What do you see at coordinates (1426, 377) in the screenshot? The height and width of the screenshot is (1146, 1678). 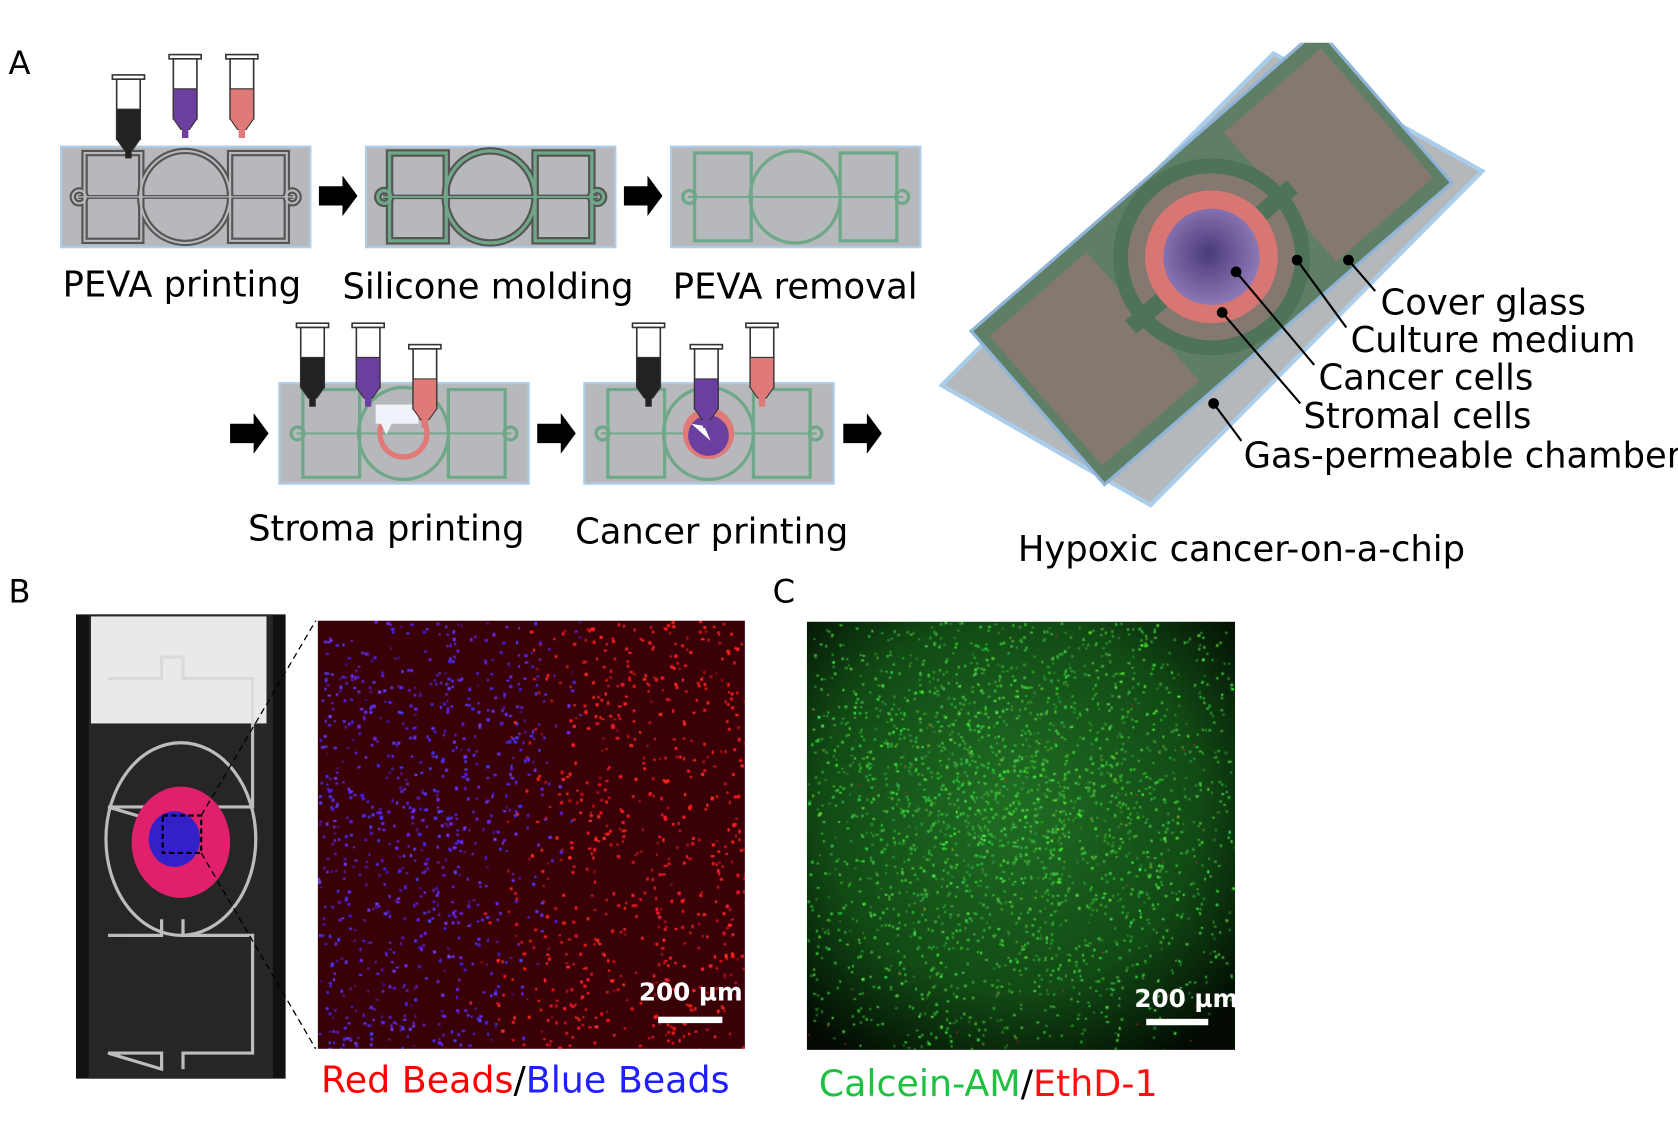 I see `label-cancer-cells: Cancer cells` at bounding box center [1426, 377].